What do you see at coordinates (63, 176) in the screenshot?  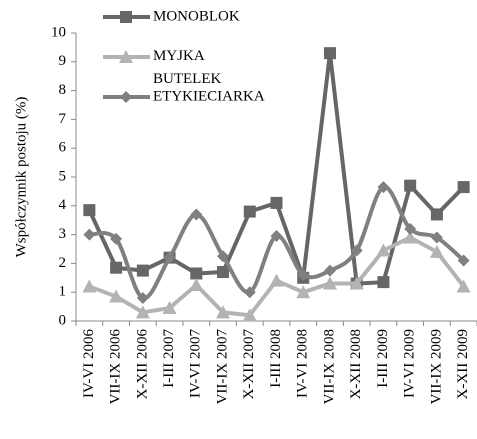 I see `y-tick-label: 5` at bounding box center [63, 176].